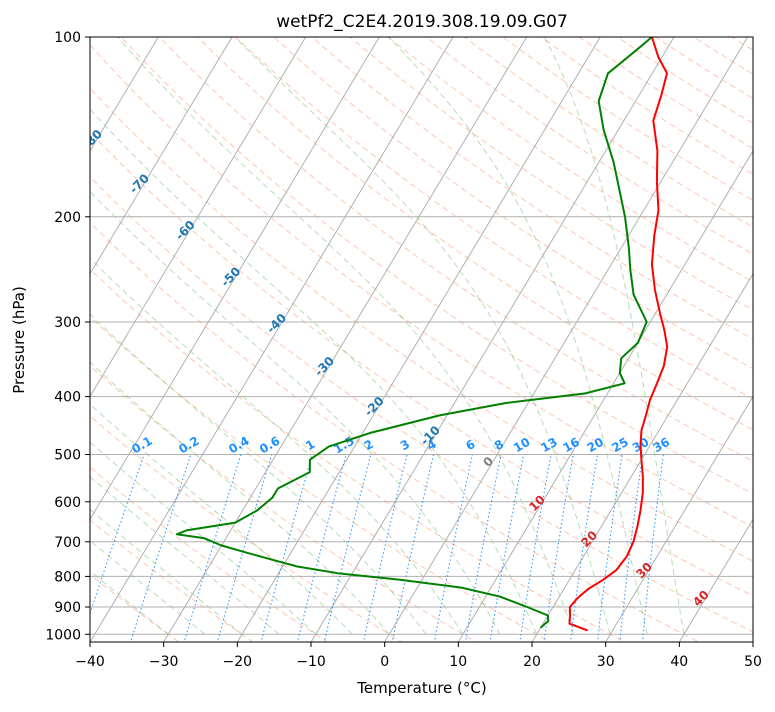  Describe the element at coordinates (606, 662) in the screenshot. I see `x-tick-label: 30` at that location.